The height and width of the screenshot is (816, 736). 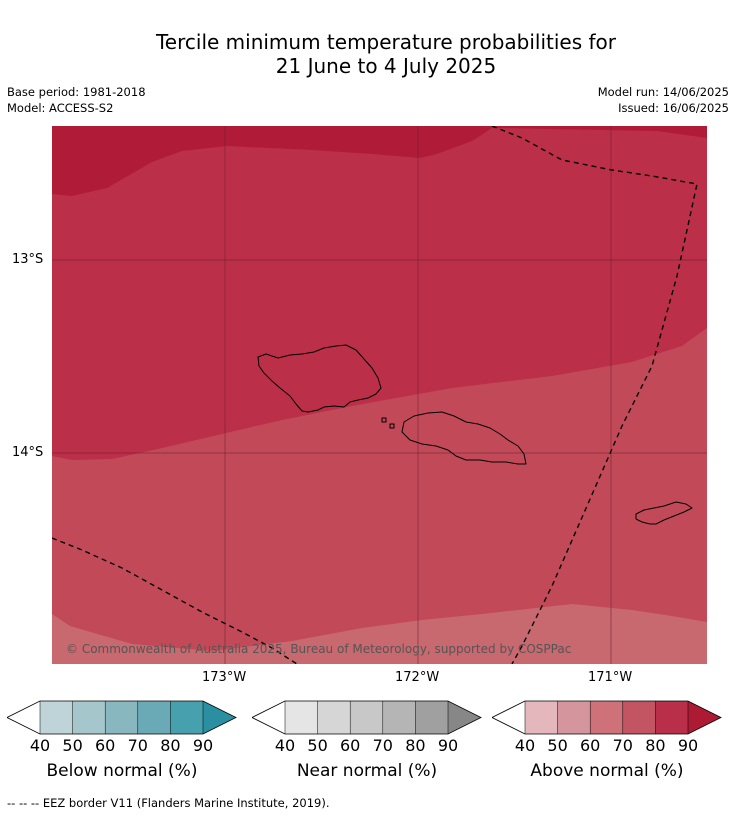 What do you see at coordinates (688, 745) in the screenshot?
I see `above-tick-label: 90` at bounding box center [688, 745].